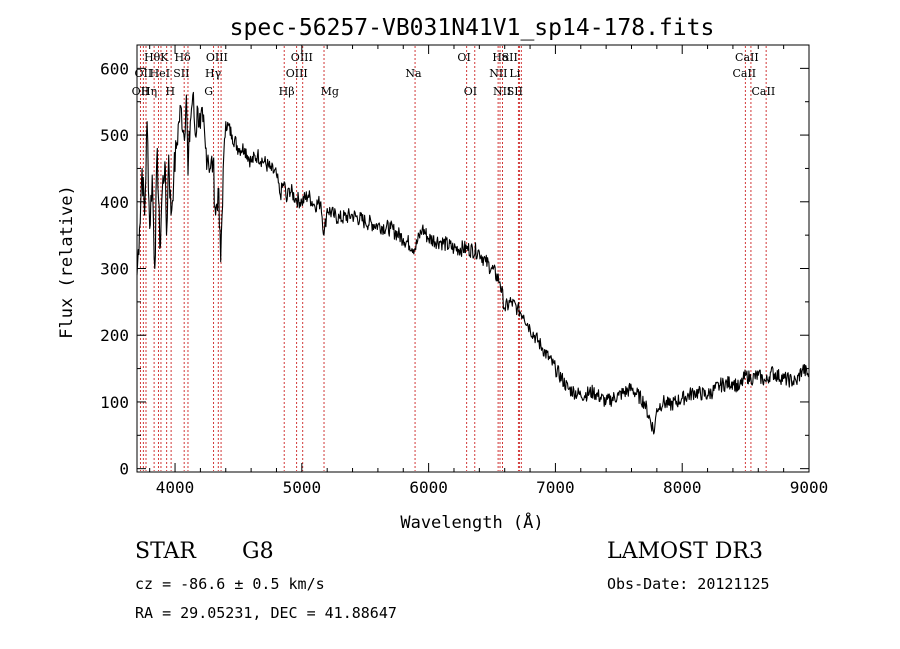 The width and height of the screenshot is (900, 649). I want to click on coordinates-text: RA = 29.05231, DEC = 41.88647, so click(266, 613).